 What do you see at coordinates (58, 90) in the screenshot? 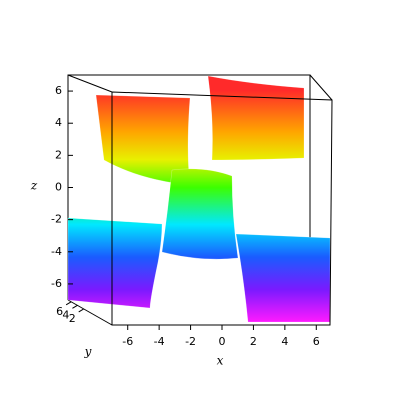
I see `z-tick-label: 6` at bounding box center [58, 90].